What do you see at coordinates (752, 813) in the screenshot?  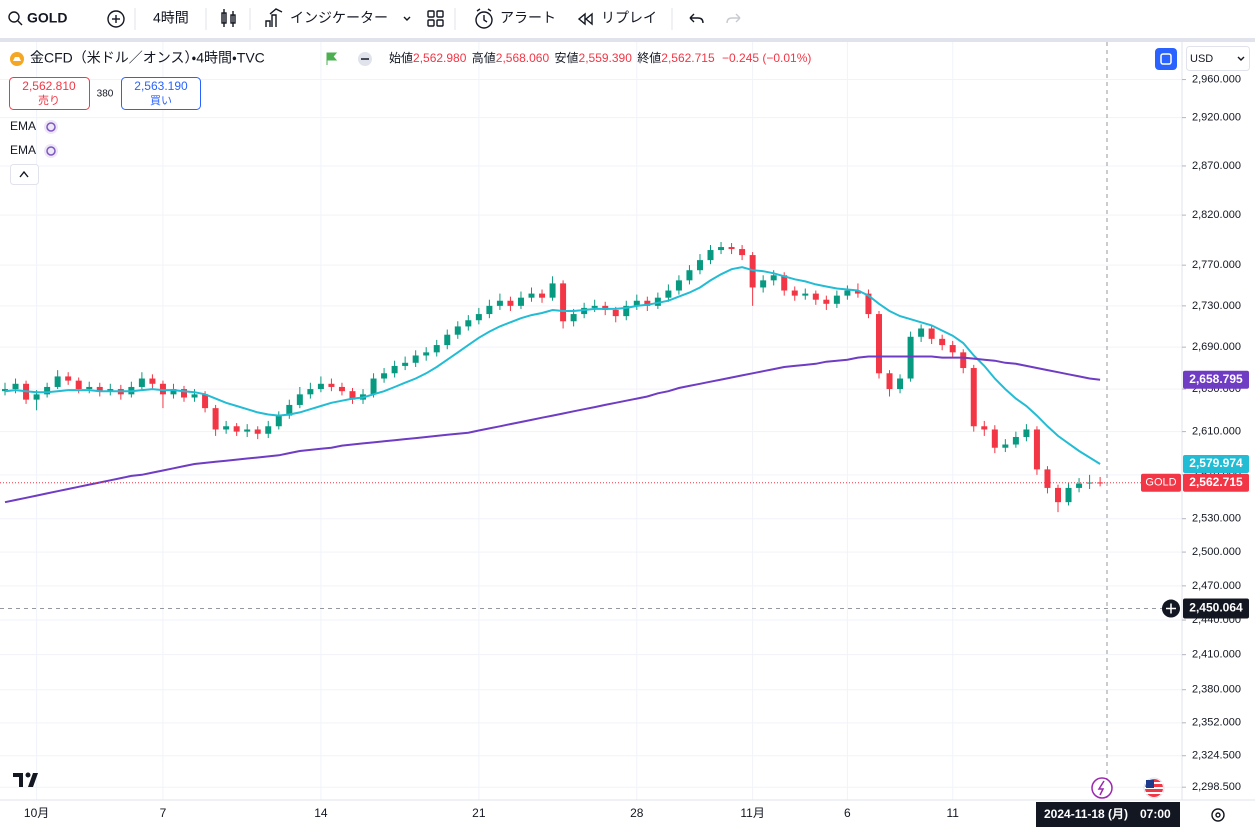 I see `x-tick-label: 11月` at bounding box center [752, 813].